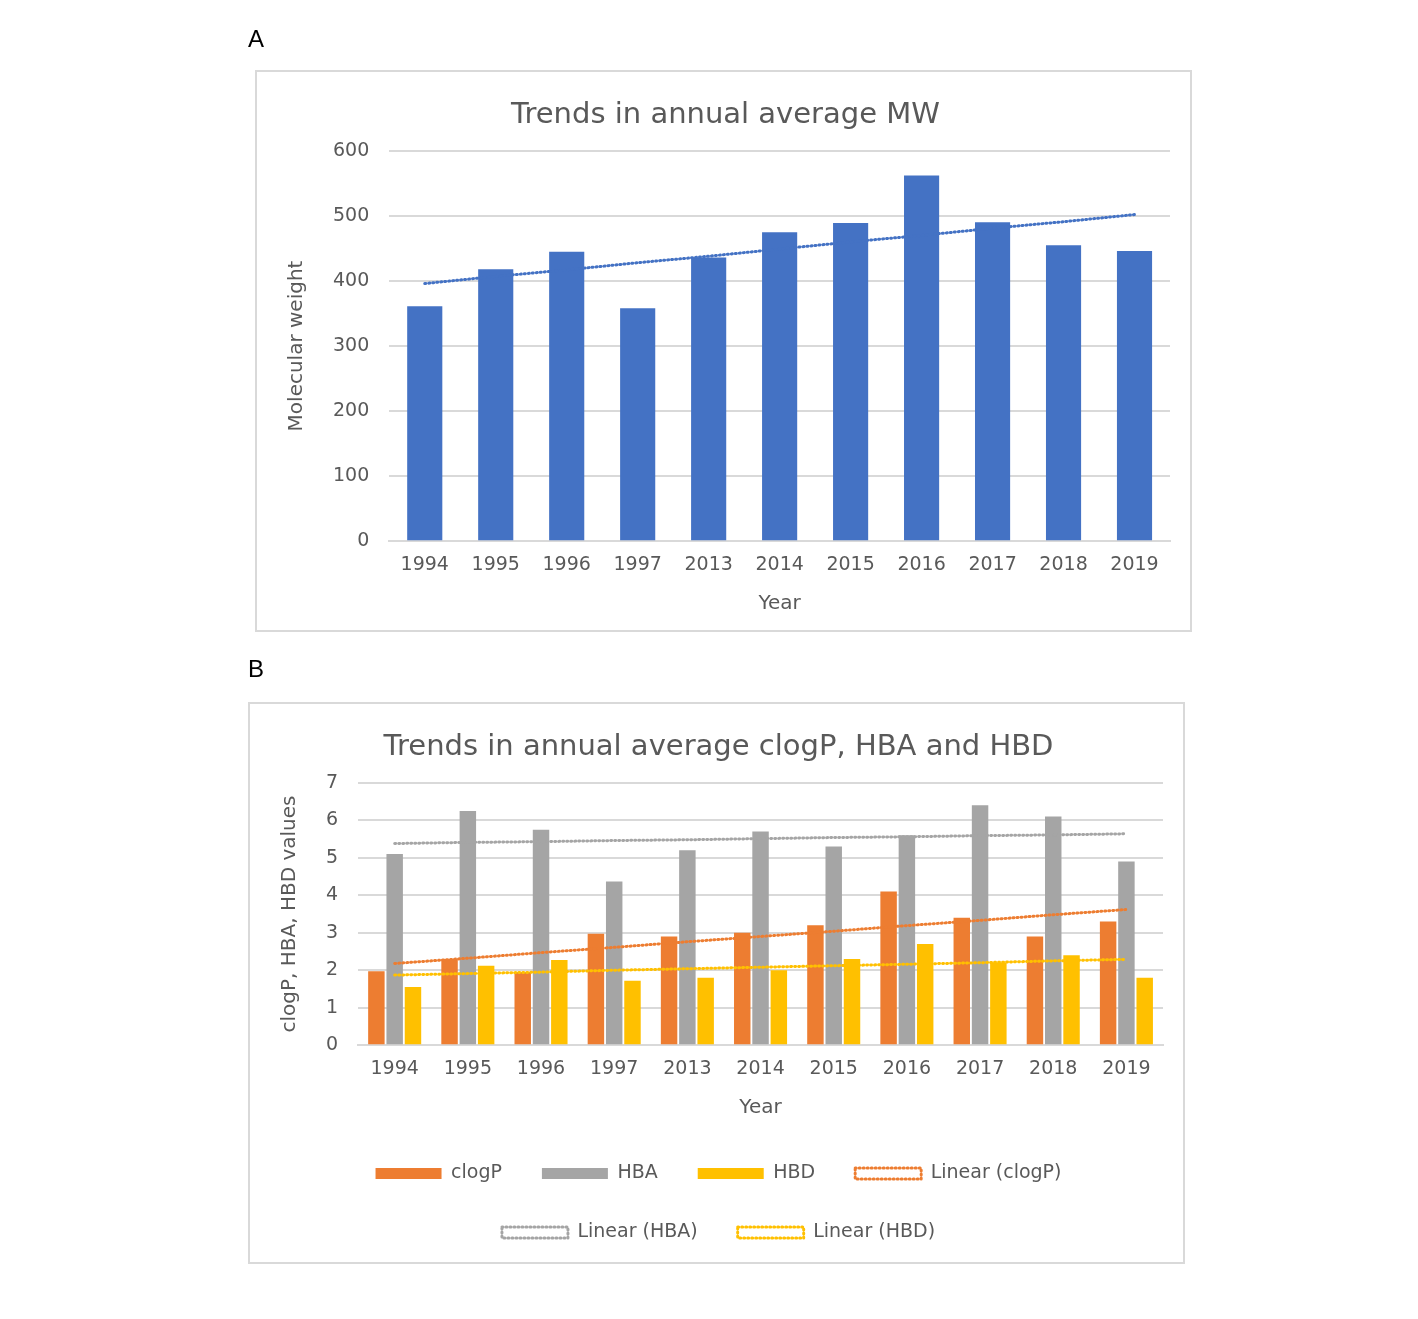  I want to click on y-axis-title: Molecular weight, so click(295, 346).